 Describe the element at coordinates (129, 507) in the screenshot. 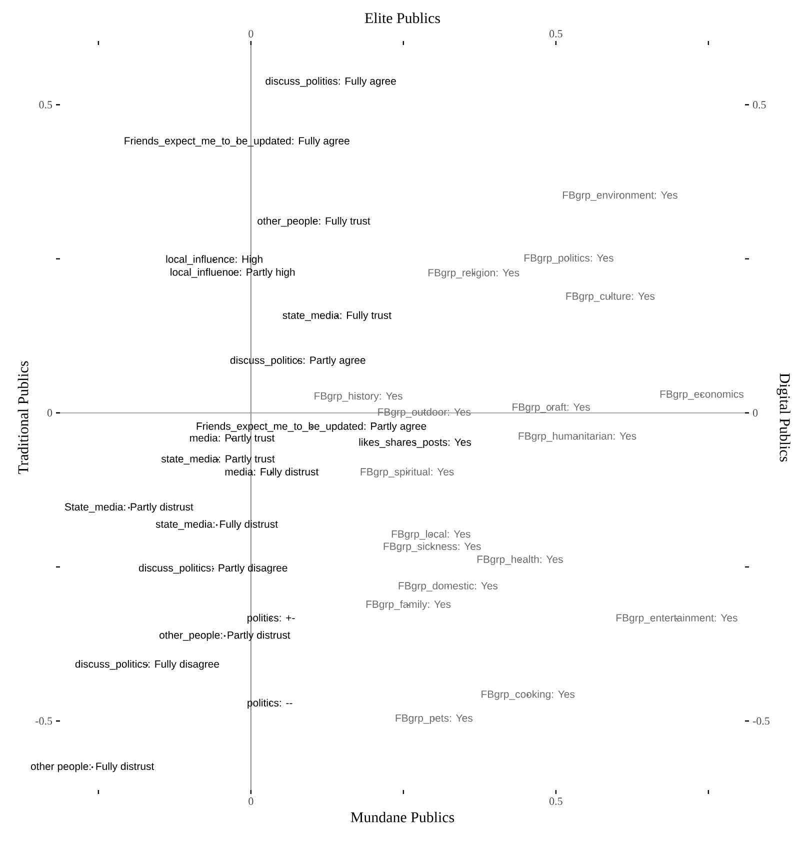

I see `data-label: State_media: Partly distrust` at that location.